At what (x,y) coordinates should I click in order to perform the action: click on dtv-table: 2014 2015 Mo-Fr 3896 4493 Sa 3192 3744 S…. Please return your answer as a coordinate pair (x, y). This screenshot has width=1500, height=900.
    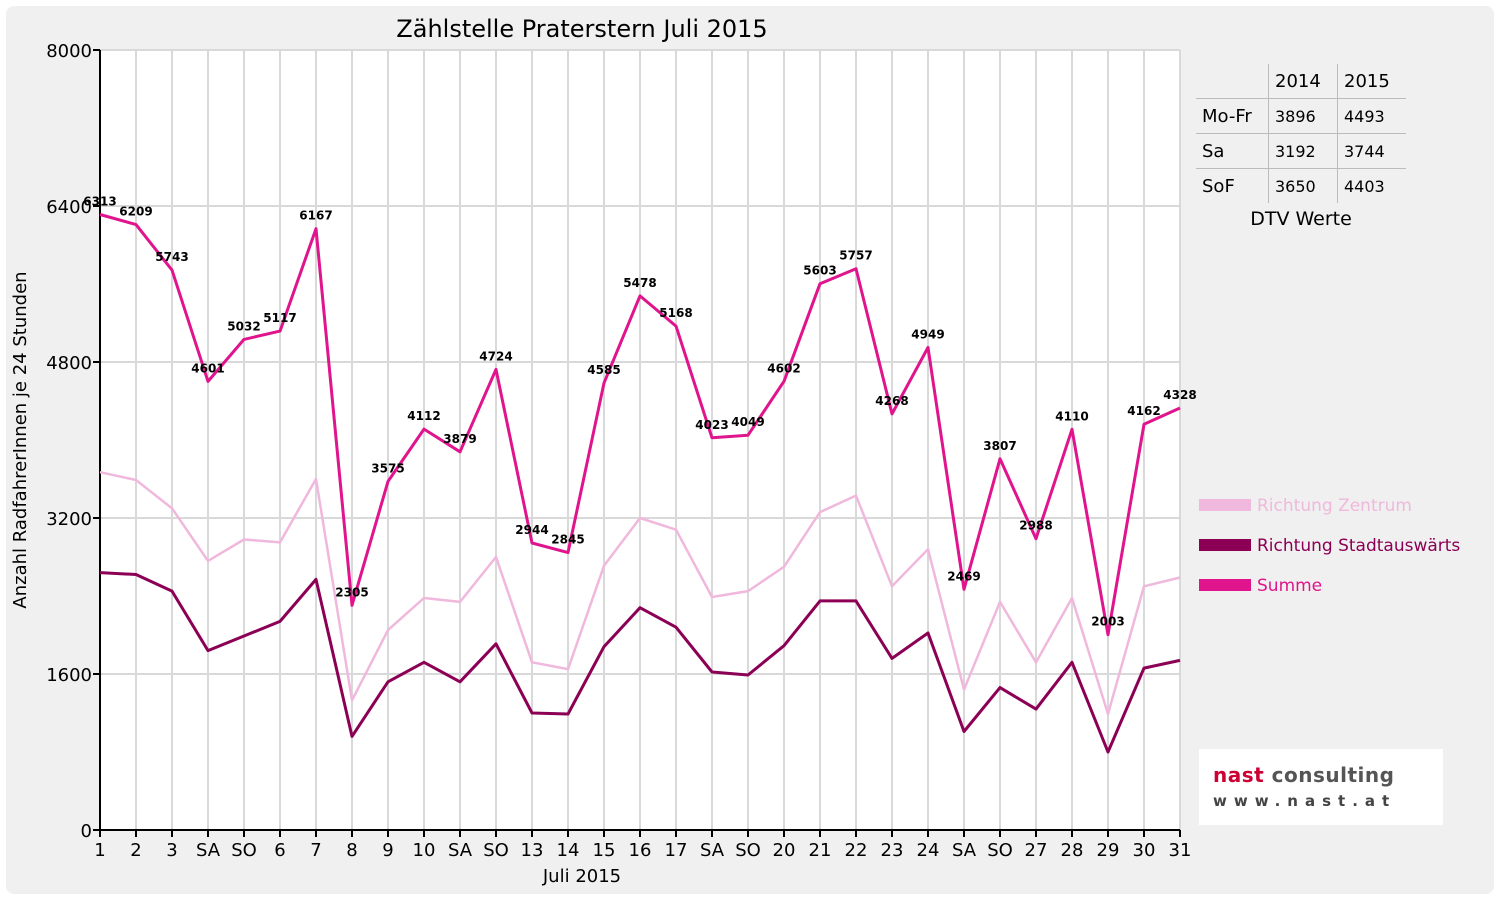
    Looking at the image, I should click on (1301, 133).